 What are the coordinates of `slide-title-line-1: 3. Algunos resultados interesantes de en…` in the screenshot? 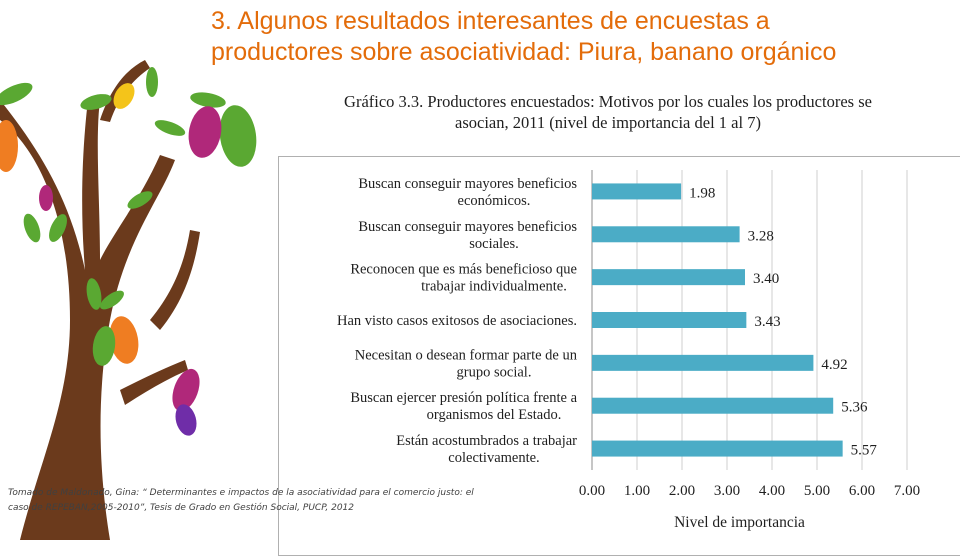 It's located at (490, 21).